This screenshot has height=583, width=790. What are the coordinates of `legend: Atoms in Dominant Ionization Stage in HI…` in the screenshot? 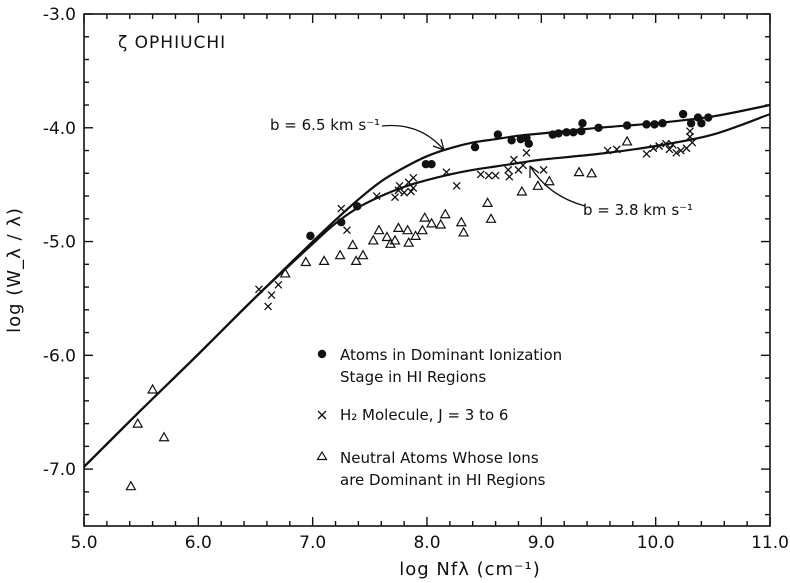 It's located at (439, 417).